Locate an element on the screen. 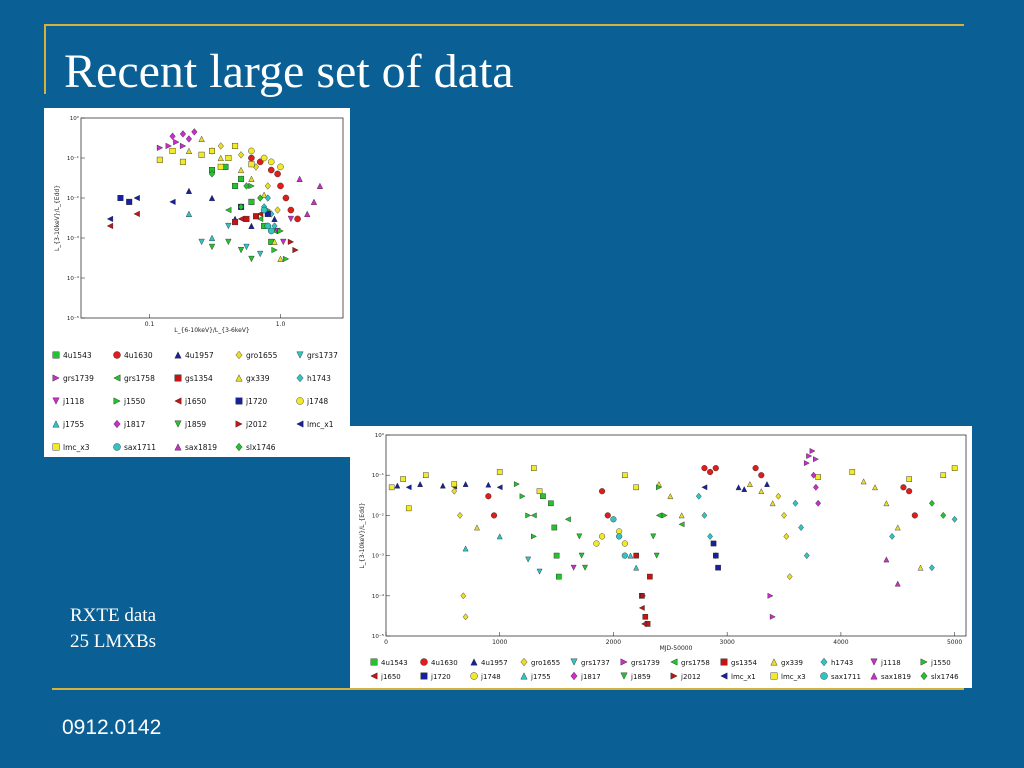 The width and height of the screenshot is (1024, 768). legend-marker-j1650 is located at coordinates (178, 401).